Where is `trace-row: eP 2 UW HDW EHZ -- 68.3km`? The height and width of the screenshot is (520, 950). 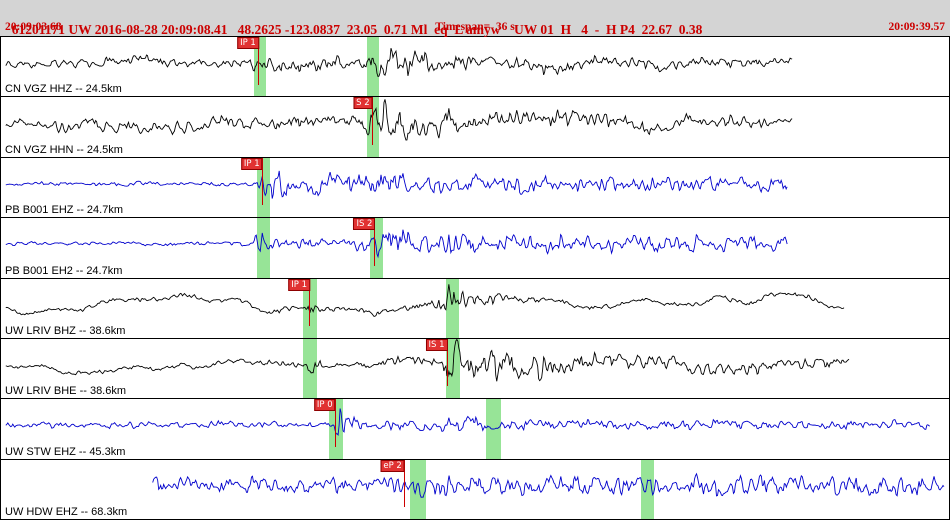 trace-row: eP 2 UW HDW EHZ -- 68.3km is located at coordinates (475, 489).